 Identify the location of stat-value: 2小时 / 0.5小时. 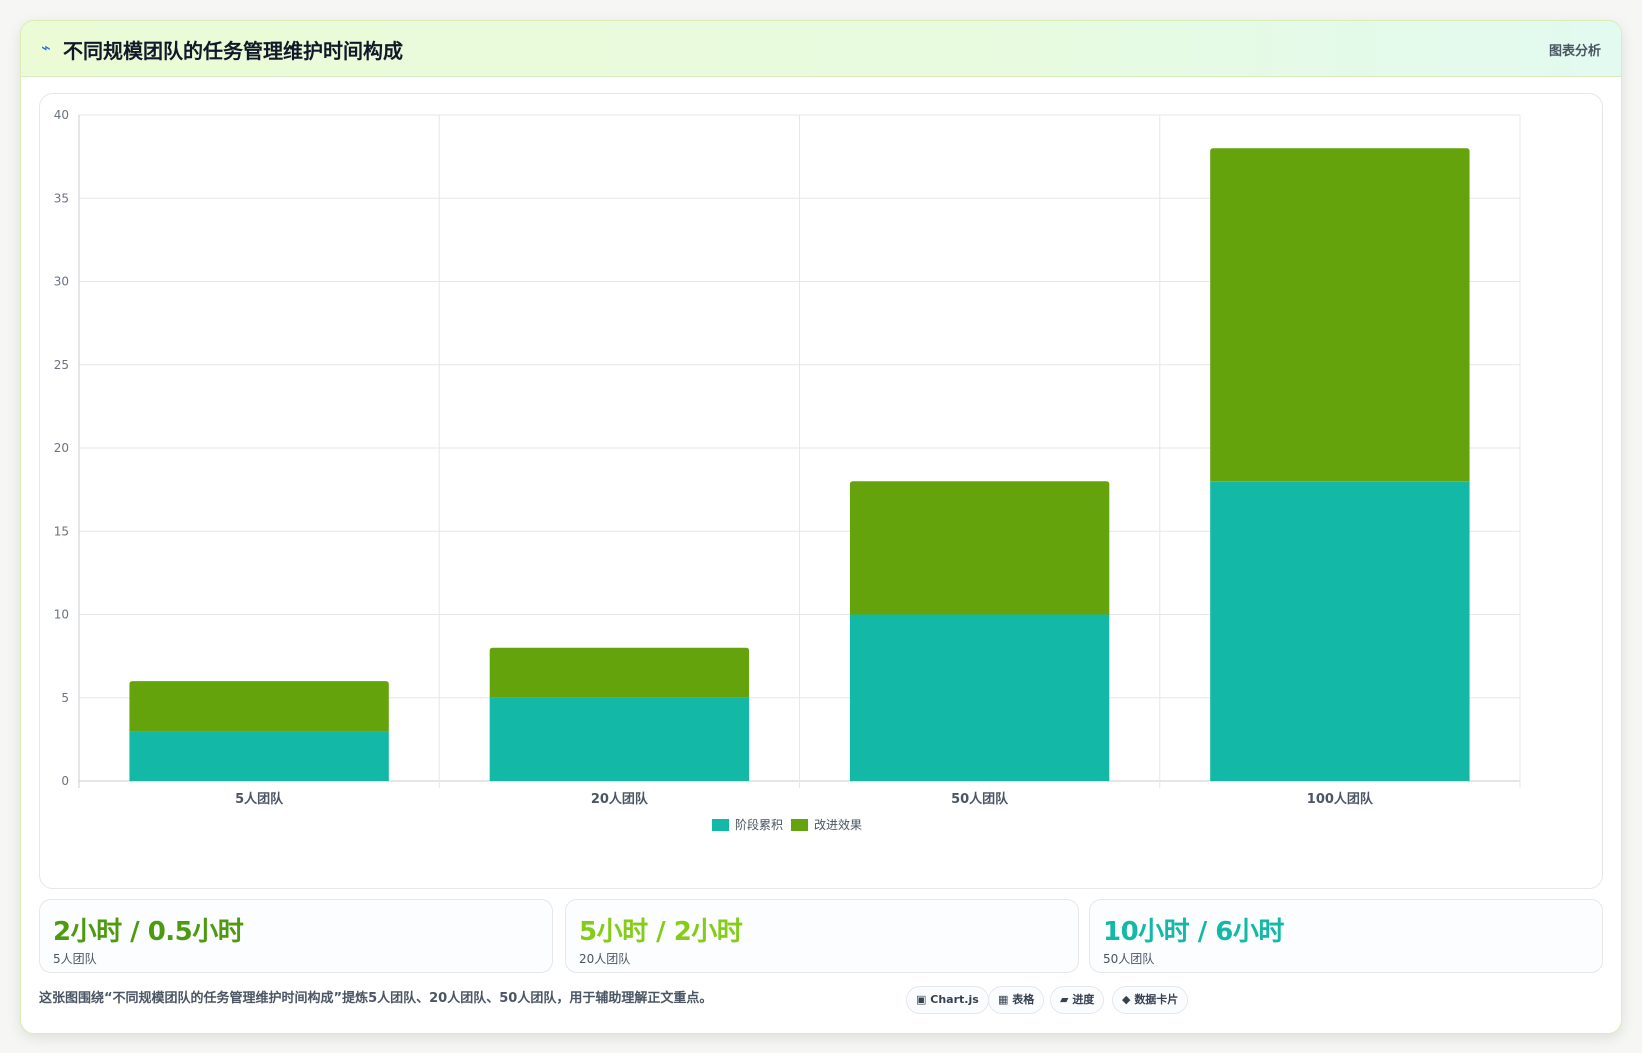
(148, 932).